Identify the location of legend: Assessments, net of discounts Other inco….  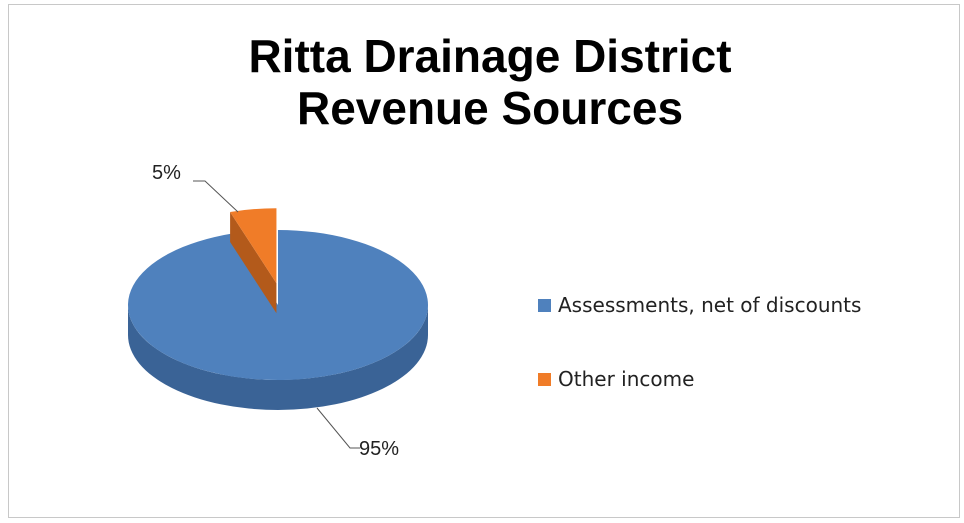
(699, 364).